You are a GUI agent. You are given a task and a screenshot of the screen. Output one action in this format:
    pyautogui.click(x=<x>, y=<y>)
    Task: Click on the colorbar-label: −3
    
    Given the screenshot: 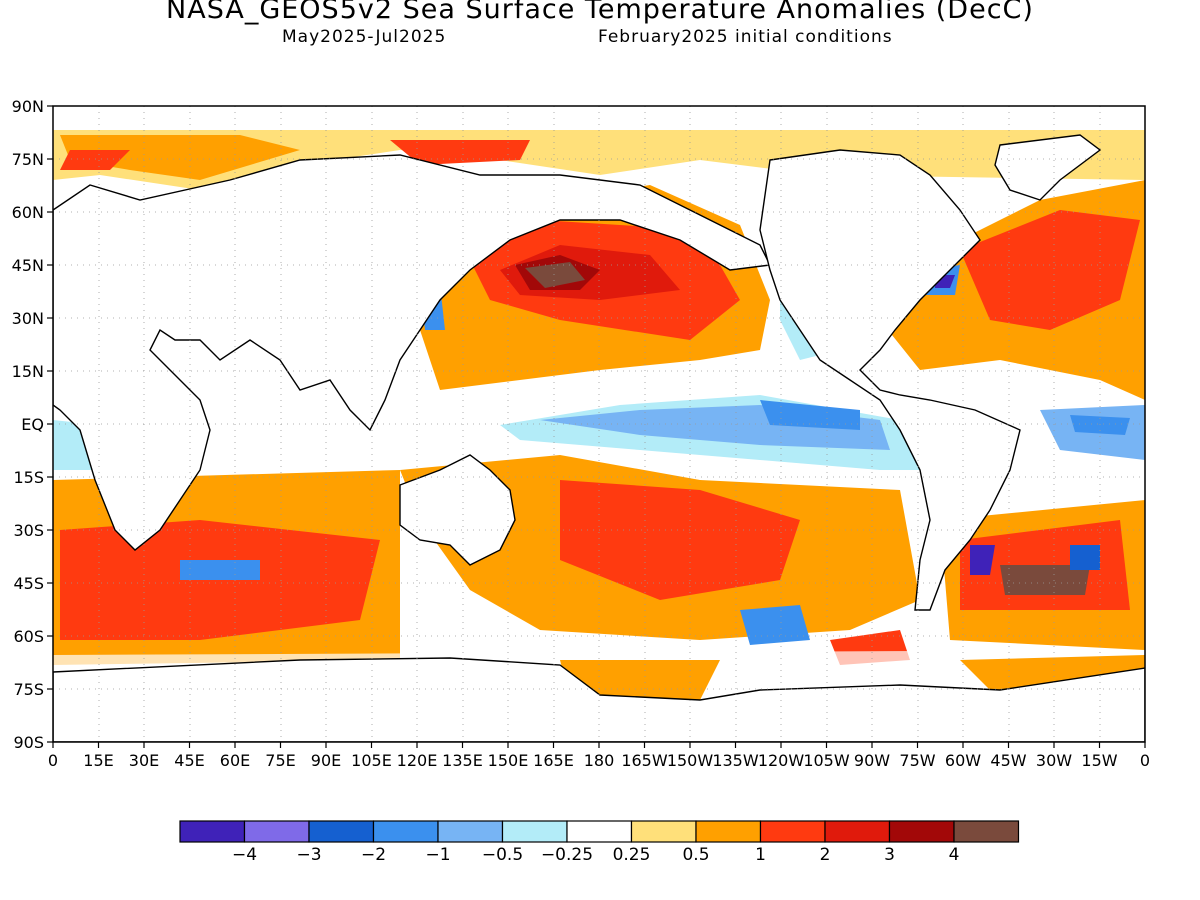 What is the action you would take?
    pyautogui.click(x=308, y=855)
    